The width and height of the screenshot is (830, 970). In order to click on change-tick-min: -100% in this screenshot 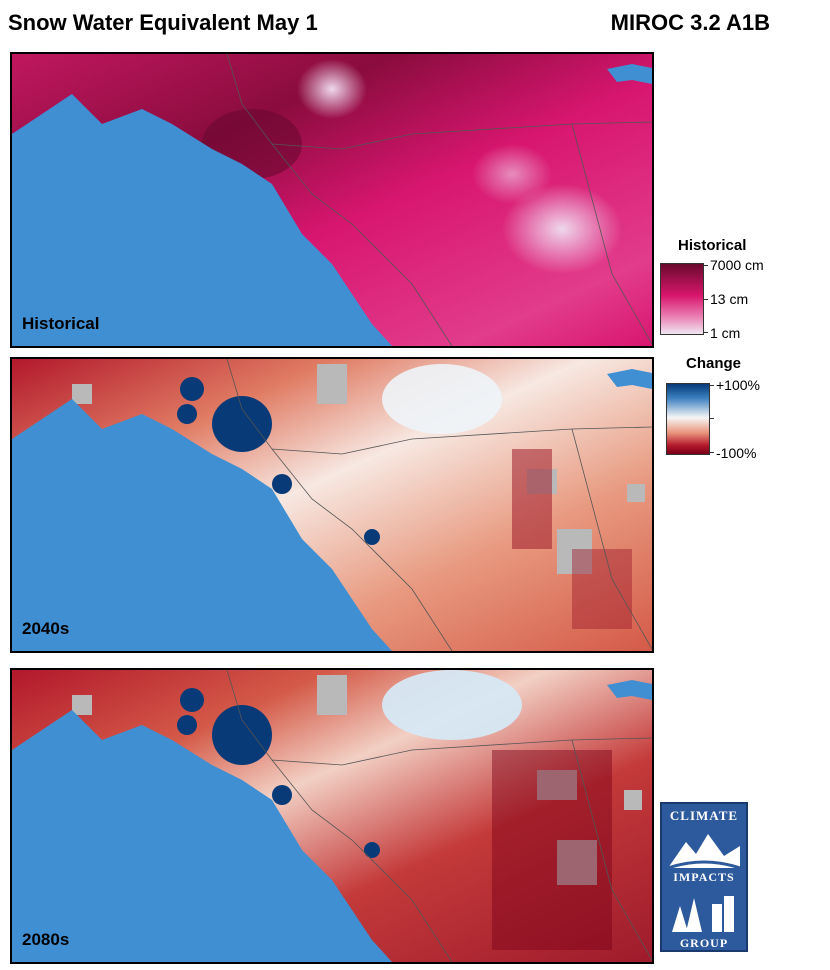, I will do `click(736, 453)`.